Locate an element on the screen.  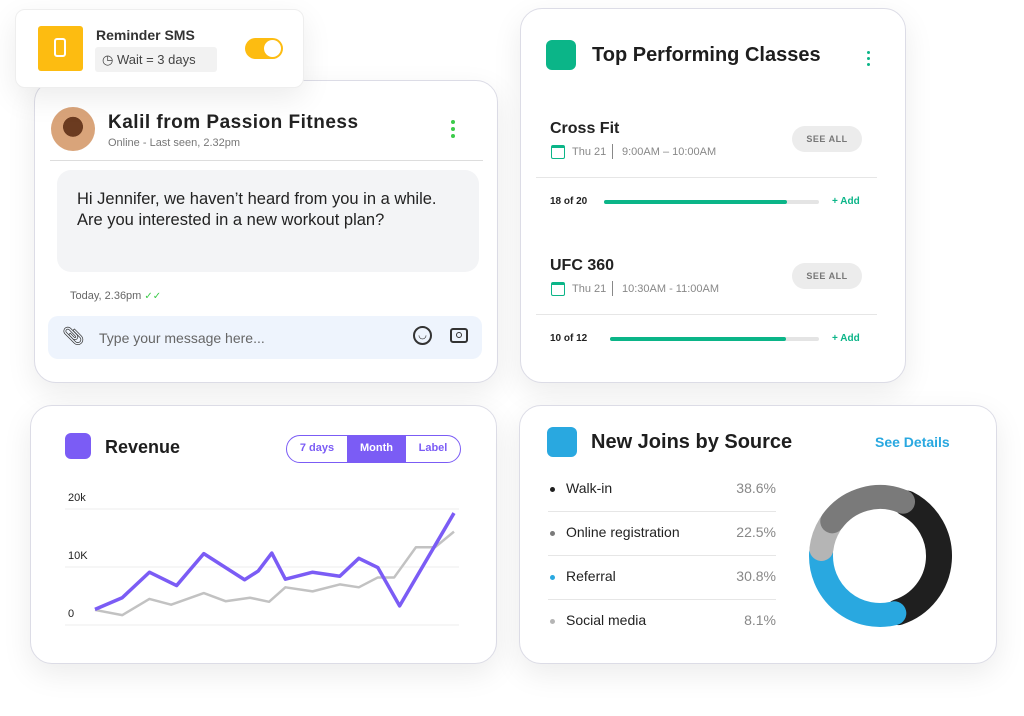
class-name: UFC 360 is located at coordinates (582, 265).